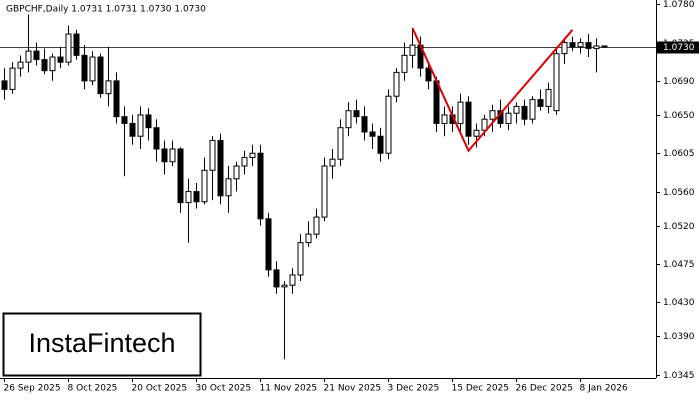  Describe the element at coordinates (679, 82) in the screenshot. I see `y-tick-label: 1.0690` at that location.